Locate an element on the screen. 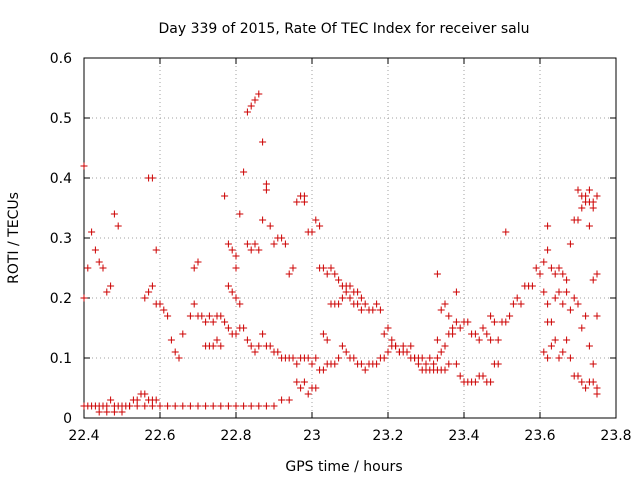 The image size is (640, 485). y-tick-label: 0.3 is located at coordinates (61, 239).